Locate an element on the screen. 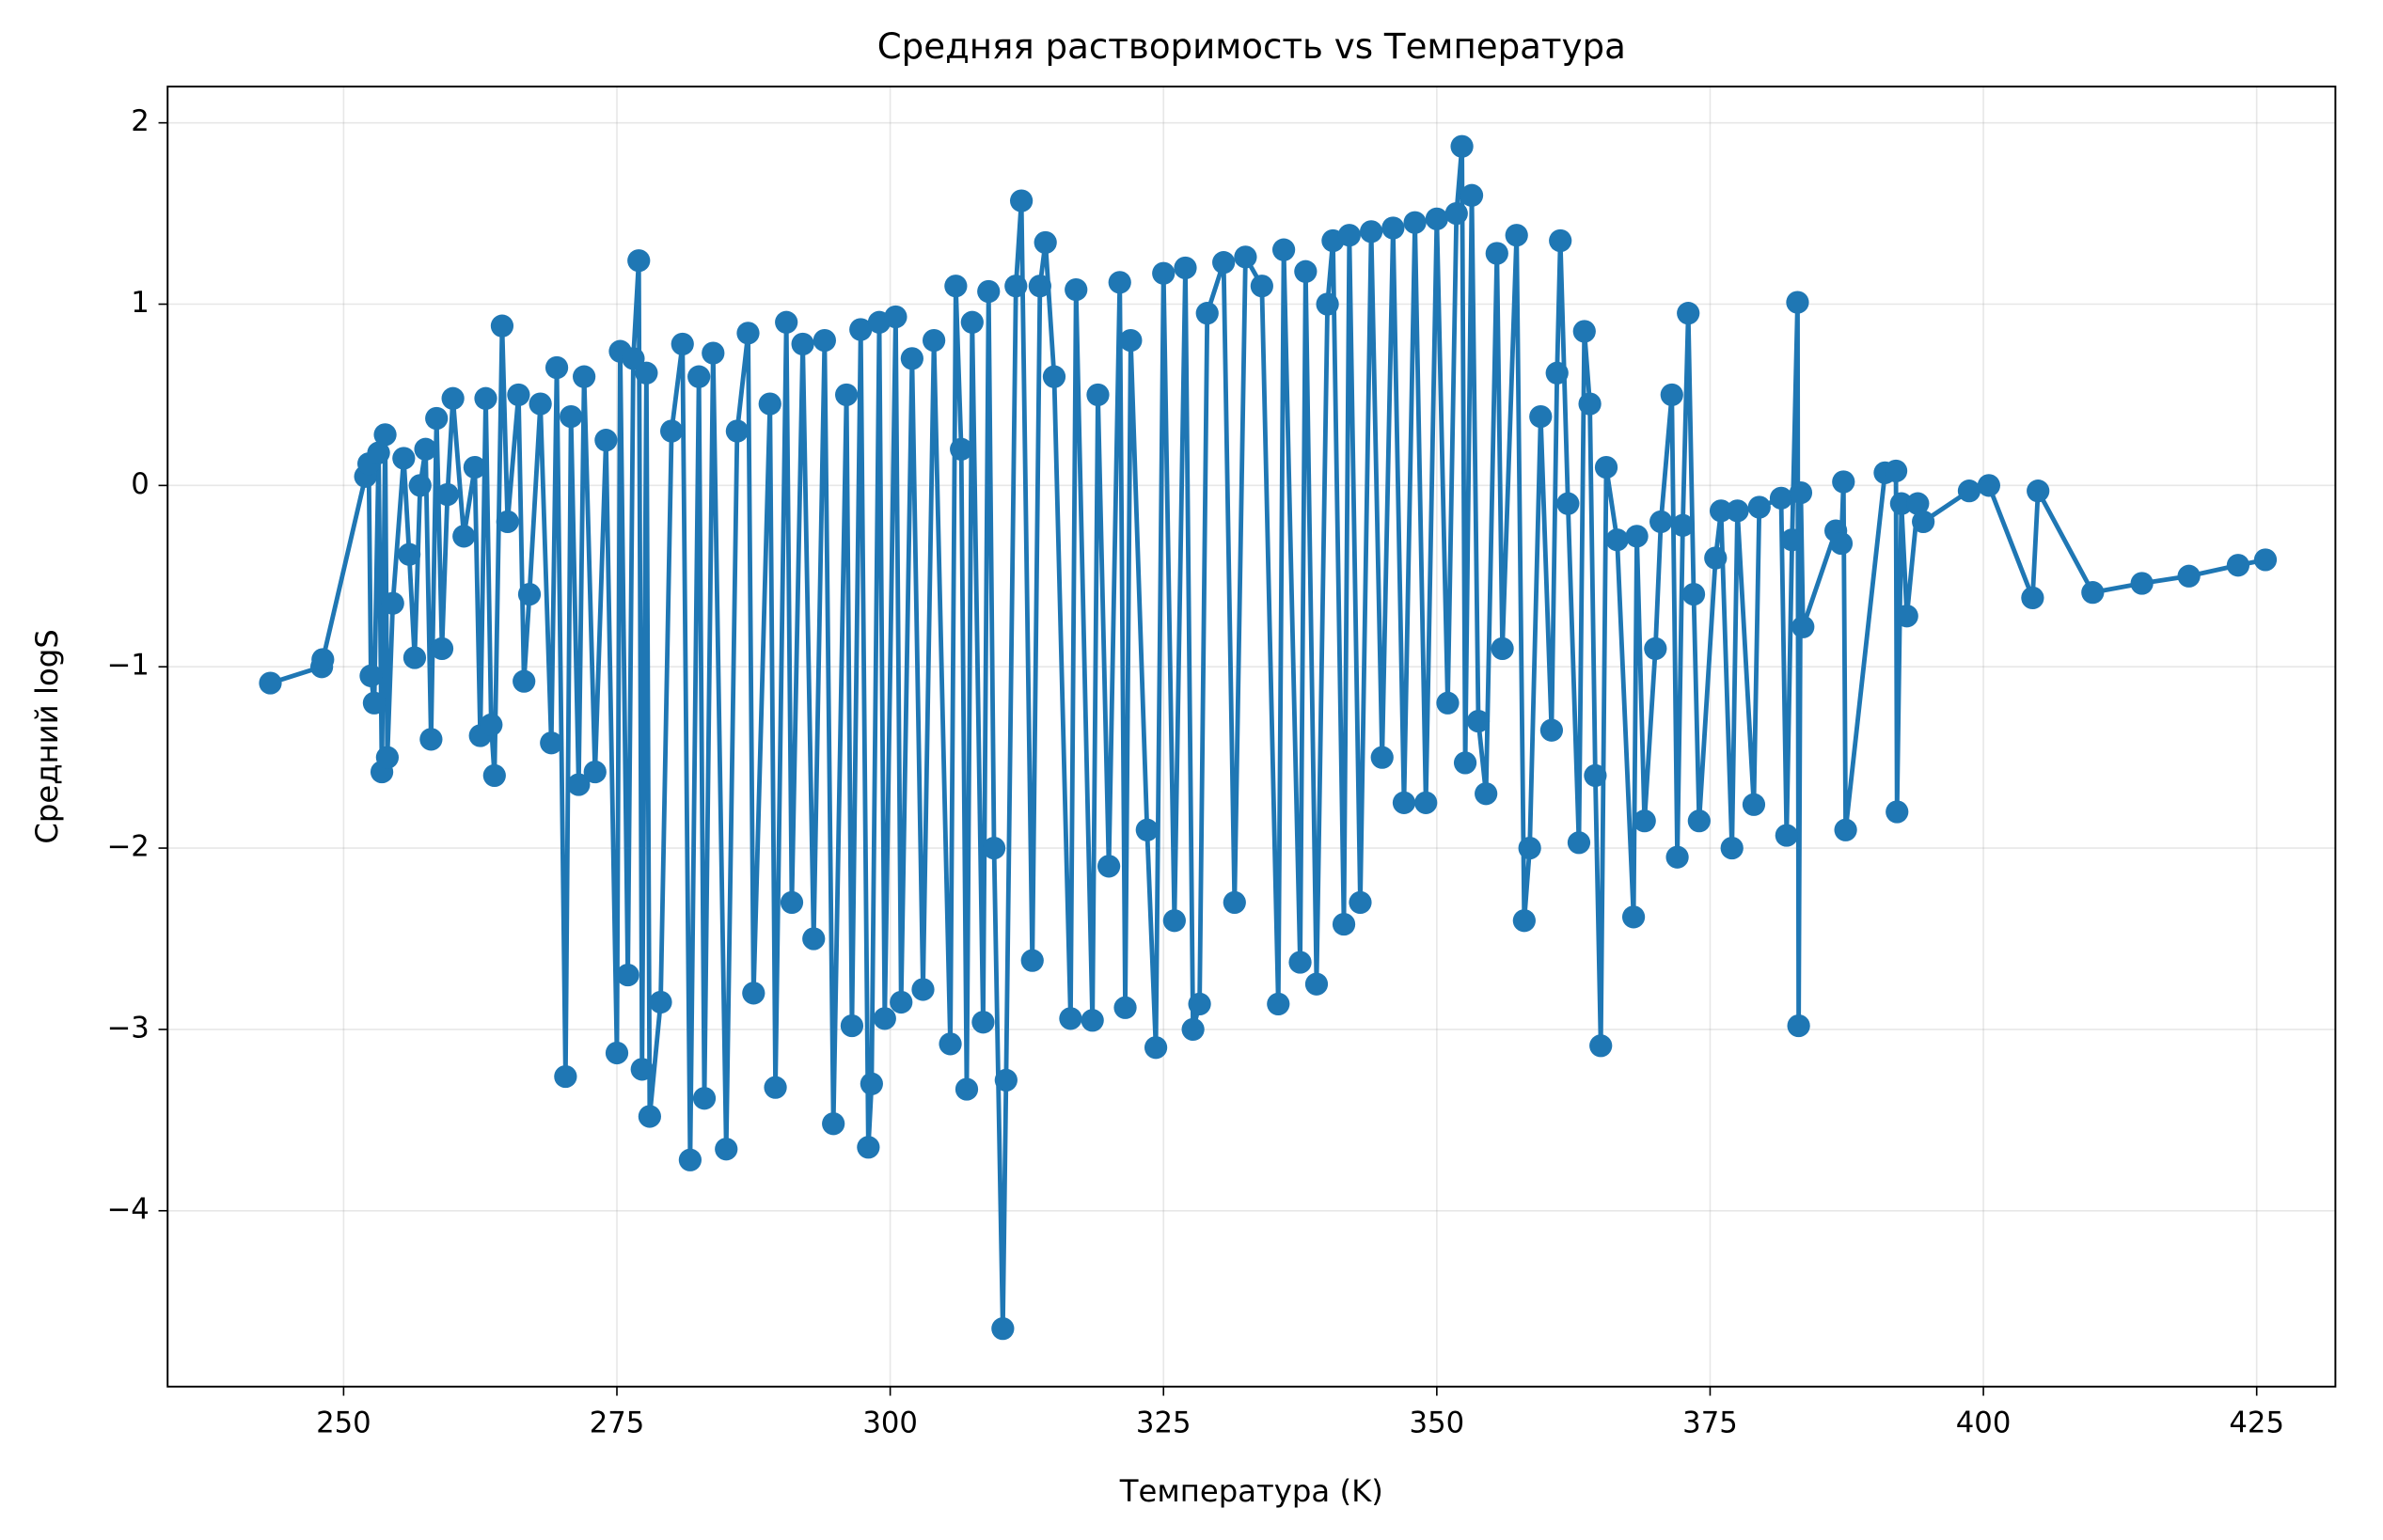 This screenshot has height=1540, width=2383. chart-title: Средняя растворимость vs Температура is located at coordinates (1251, 46).